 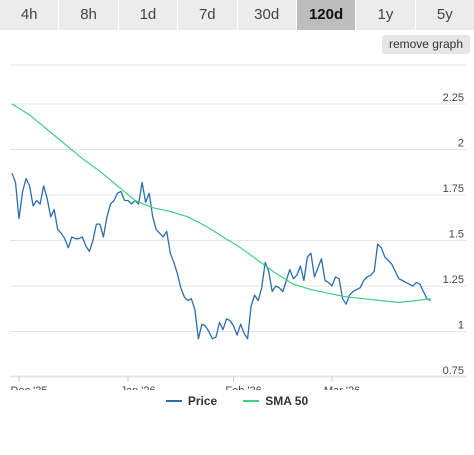 I want to click on time-range-tabs: 4h 8h 1d 7d 30d 120d 1y 5y, so click(x=237, y=15).